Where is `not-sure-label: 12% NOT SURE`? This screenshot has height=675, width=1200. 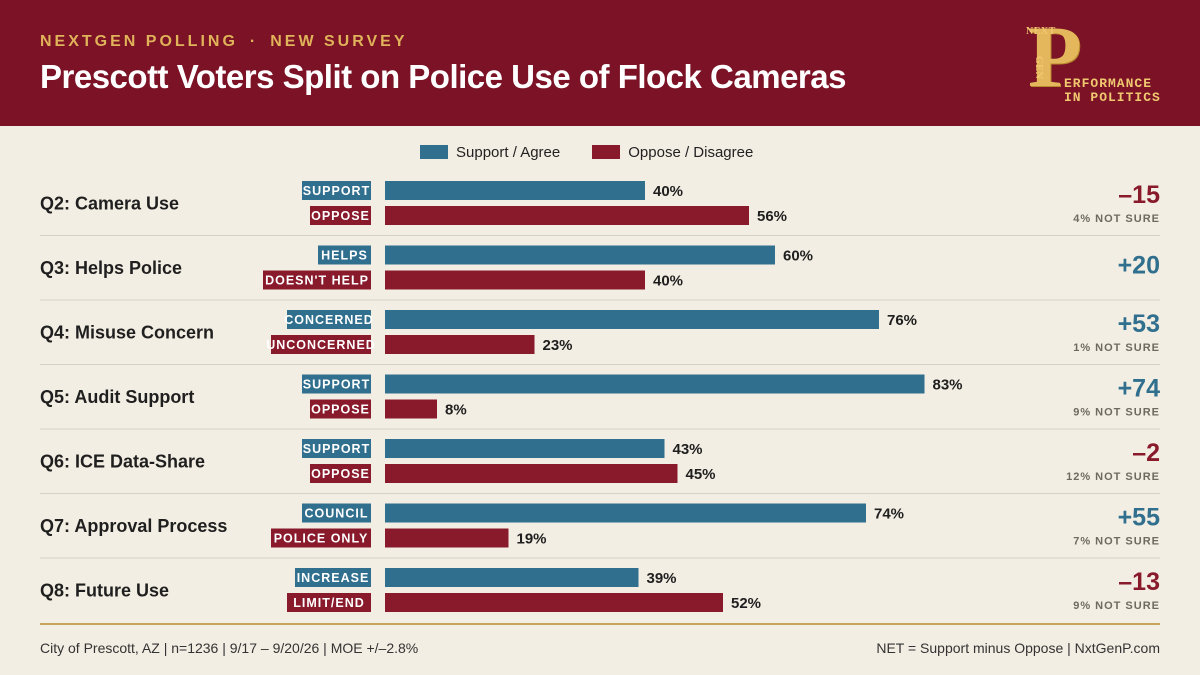
not-sure-label: 12% NOT SURE is located at coordinates (1113, 477).